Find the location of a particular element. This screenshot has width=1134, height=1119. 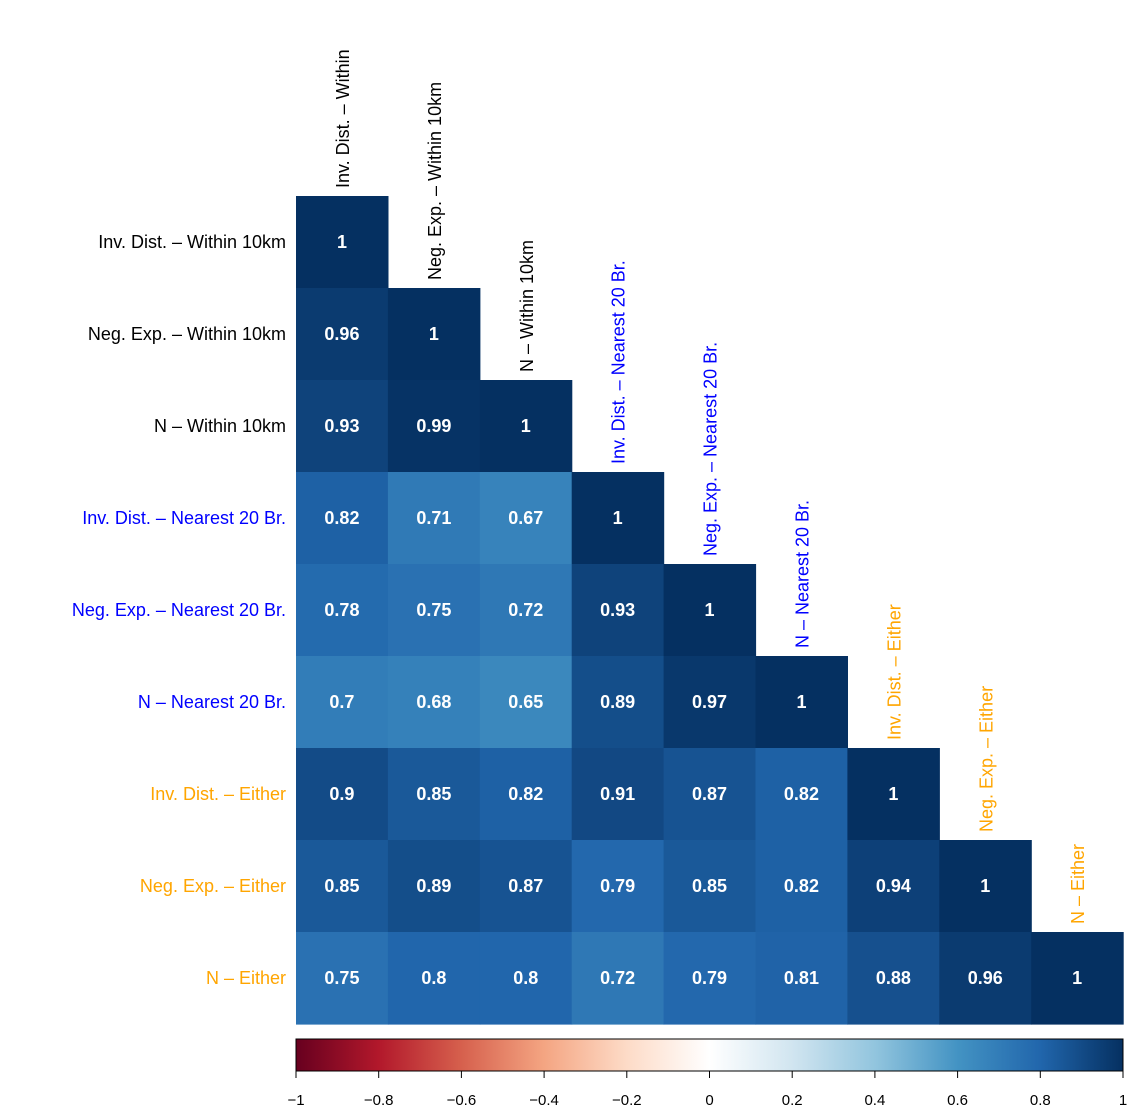

cell-value-label: 0.97 is located at coordinates (709, 702).